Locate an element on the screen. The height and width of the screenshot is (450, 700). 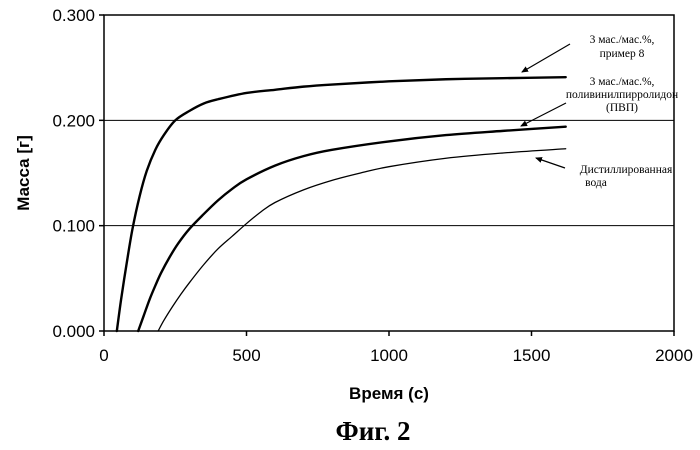
annotation-series-2-arrow is located at coordinates (543, 114).